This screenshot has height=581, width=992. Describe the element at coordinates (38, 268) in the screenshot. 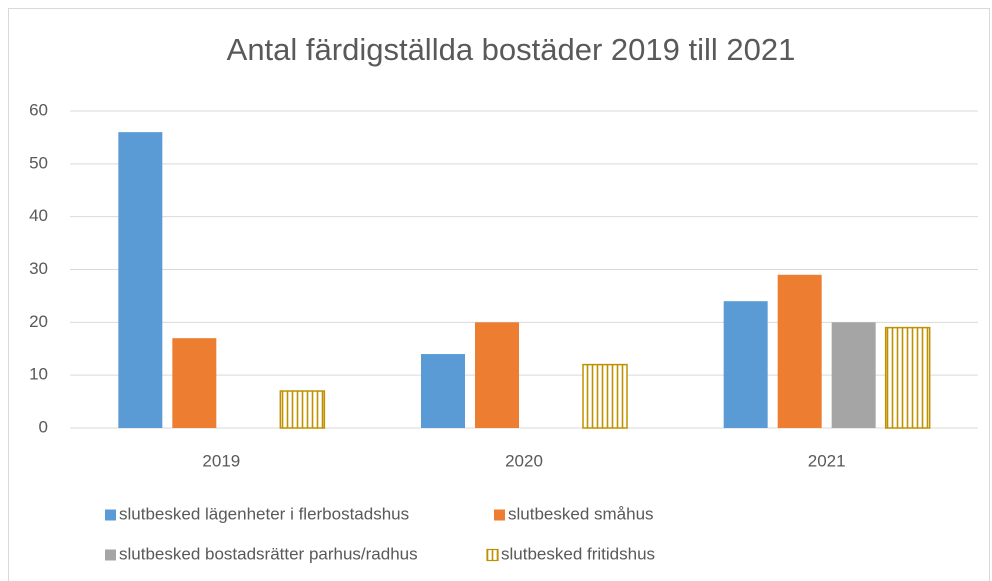

I see `y-tick-label: 30` at that location.